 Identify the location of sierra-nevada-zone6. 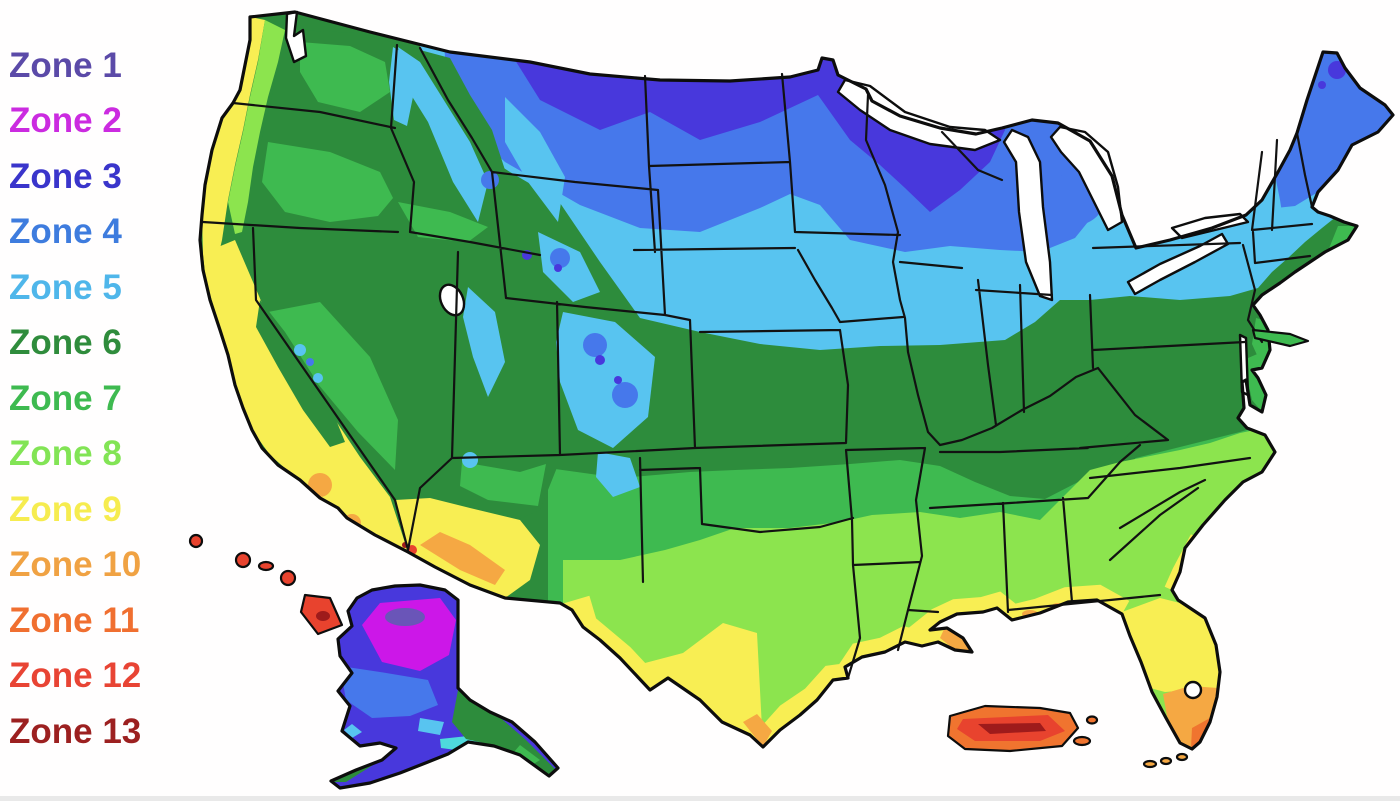
(300, 373).